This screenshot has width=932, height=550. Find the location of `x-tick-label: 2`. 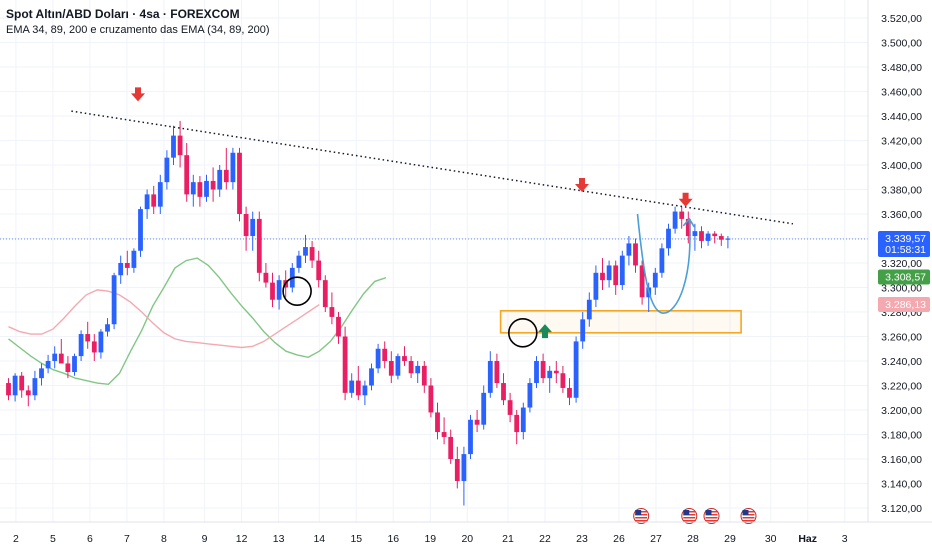

x-tick-label: 2 is located at coordinates (16, 539).